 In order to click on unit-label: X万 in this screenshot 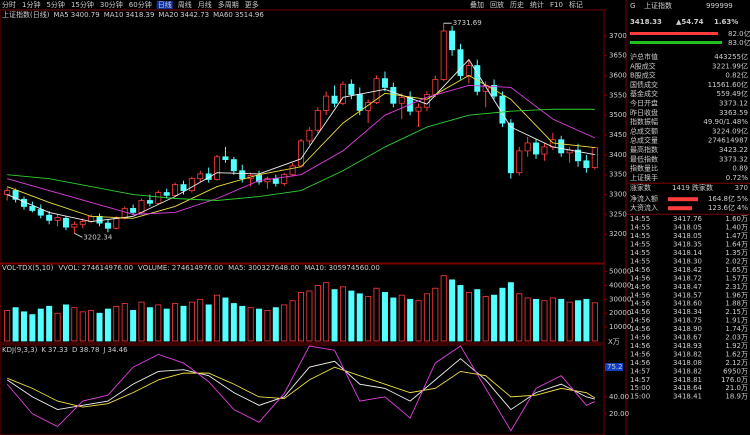, I will do `click(614, 342)`.